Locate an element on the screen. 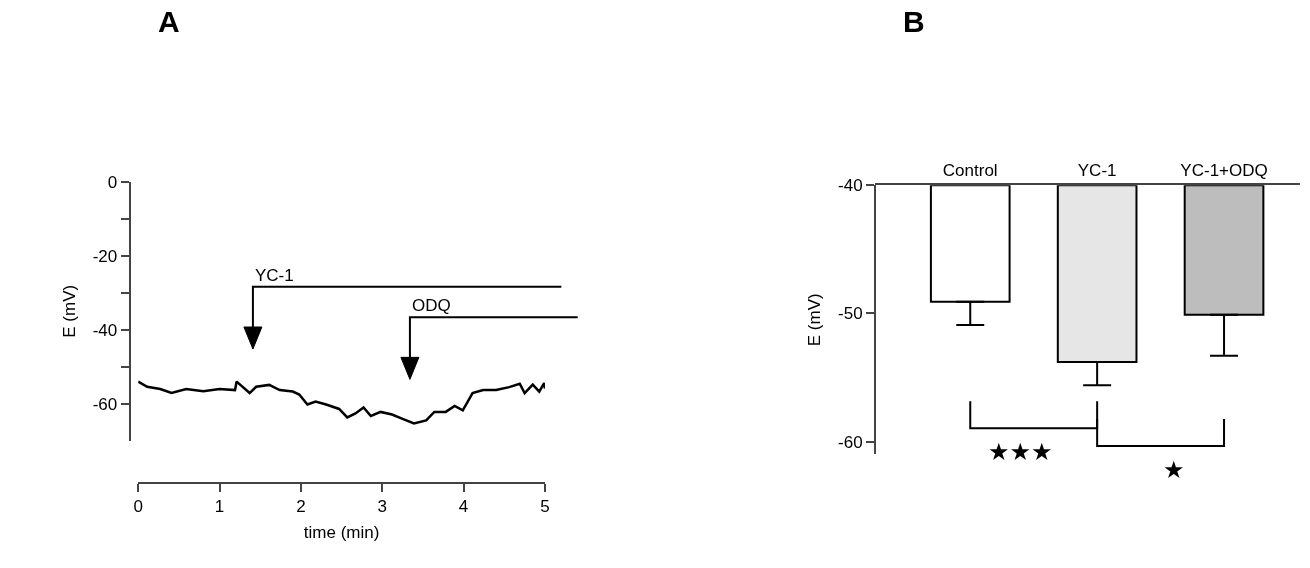  x-tick-label: YC-1 is located at coordinates (1097, 171).